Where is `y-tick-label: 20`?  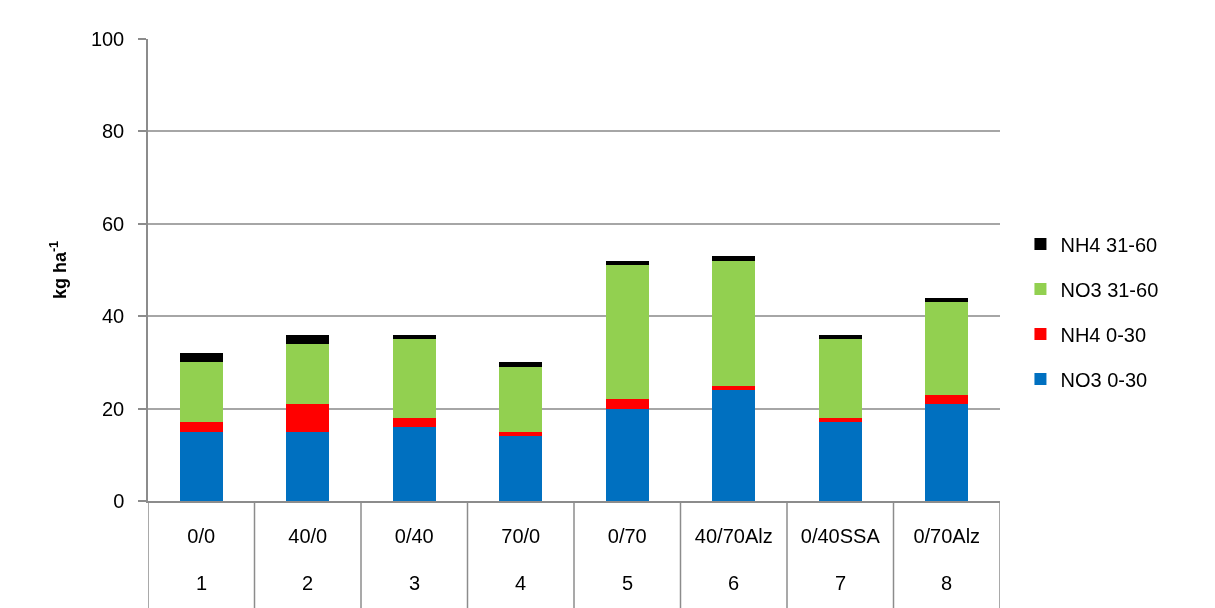 y-tick-label: 20 is located at coordinates (113, 408).